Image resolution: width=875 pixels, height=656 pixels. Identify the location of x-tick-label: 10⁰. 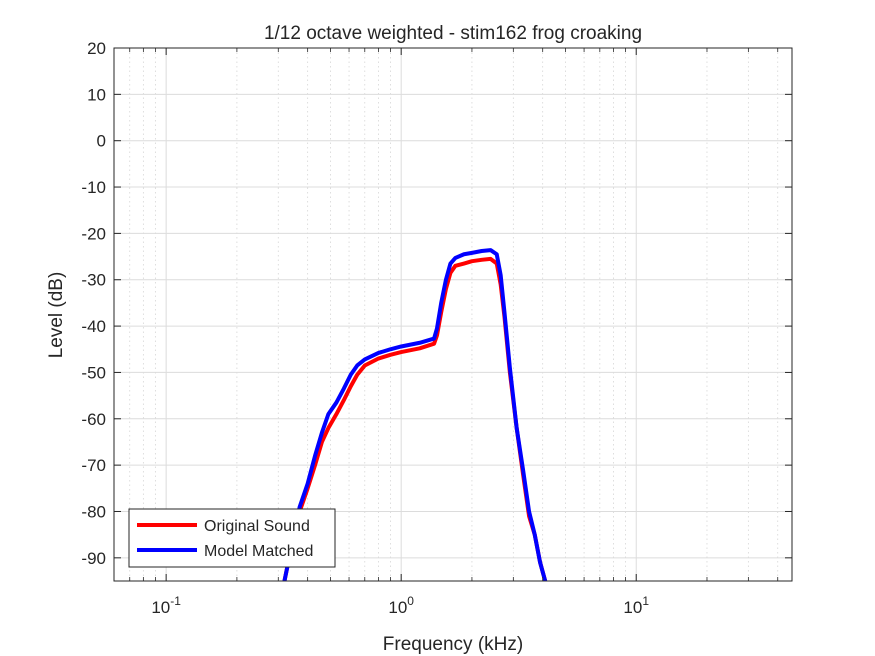
(401, 605).